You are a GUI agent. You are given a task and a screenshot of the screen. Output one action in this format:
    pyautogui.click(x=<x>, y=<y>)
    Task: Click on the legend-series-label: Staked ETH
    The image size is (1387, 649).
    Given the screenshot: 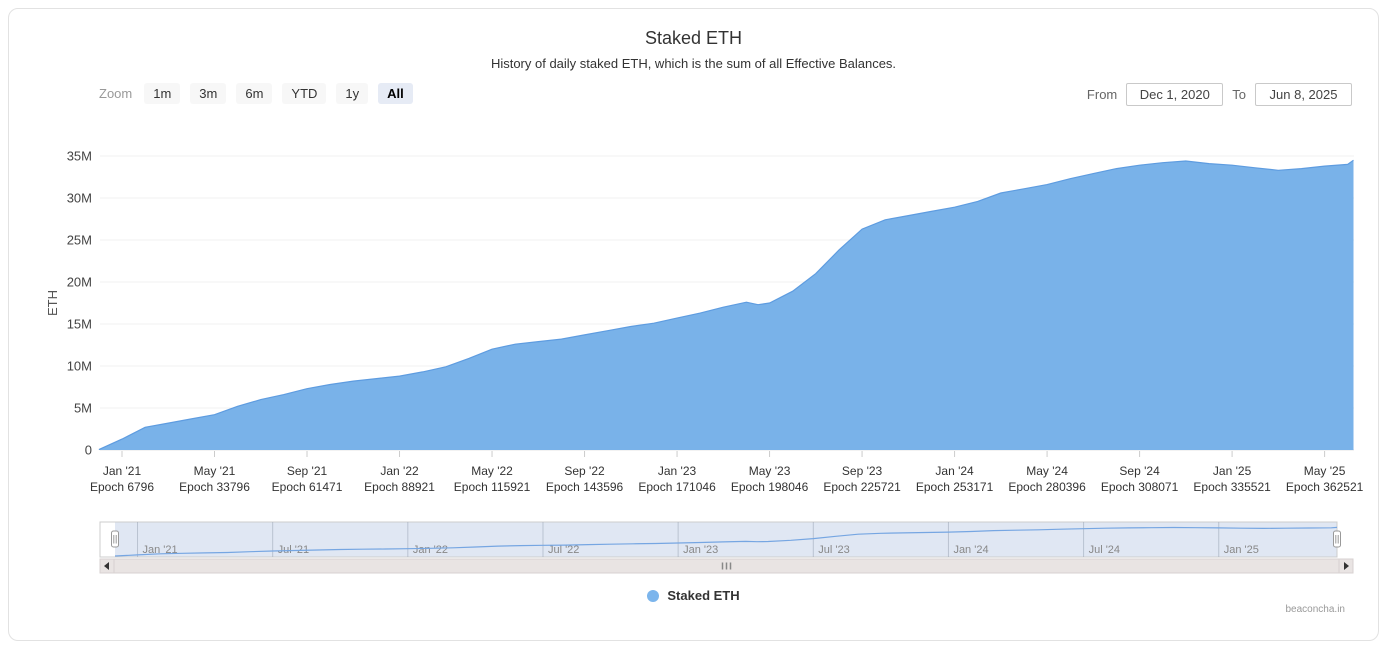 What is the action you would take?
    pyautogui.click(x=703, y=595)
    